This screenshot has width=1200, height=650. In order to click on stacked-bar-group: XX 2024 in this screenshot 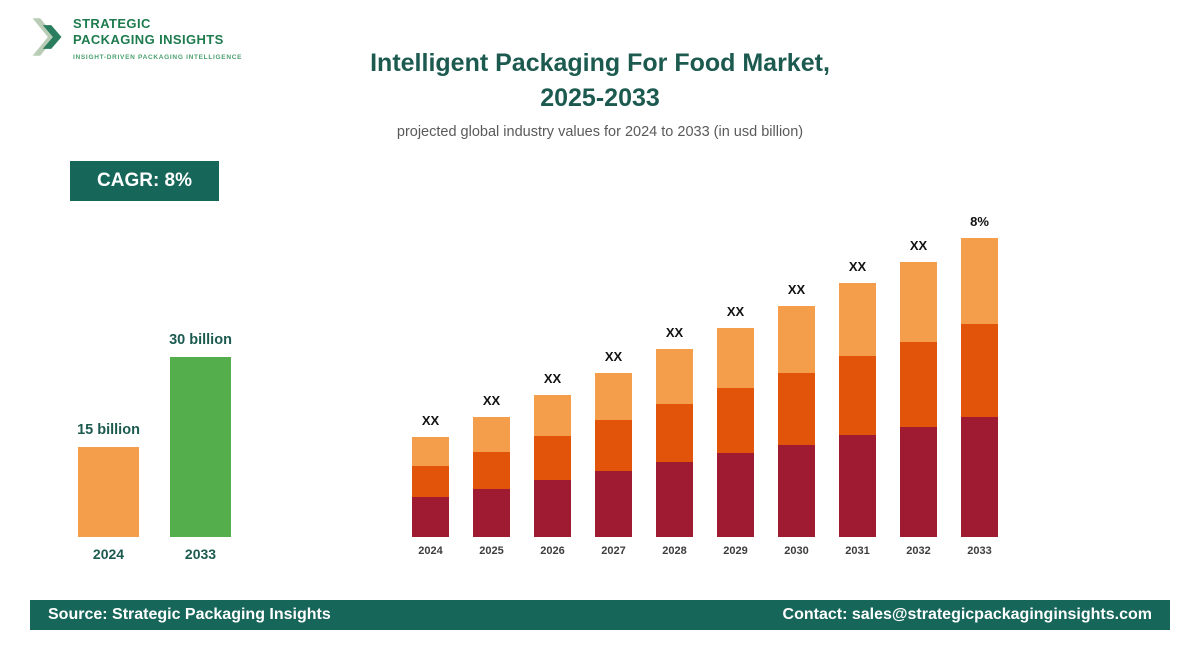, I will do `click(430, 385)`.